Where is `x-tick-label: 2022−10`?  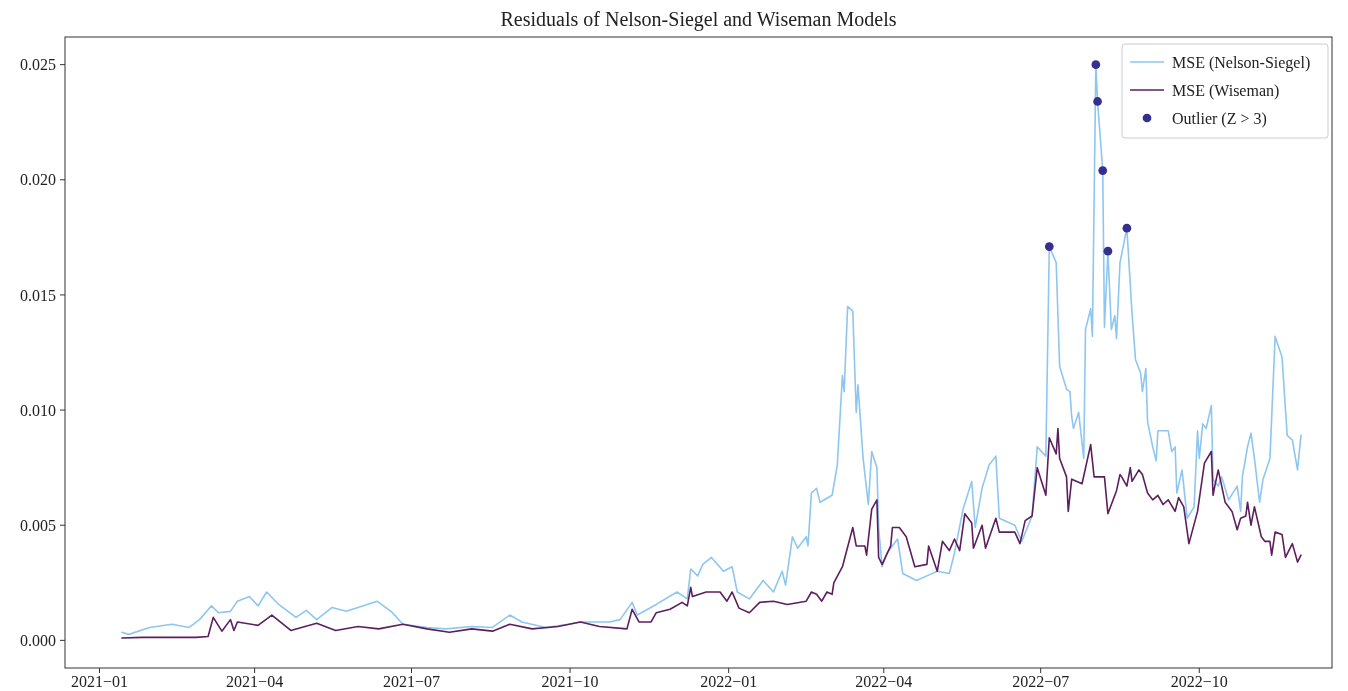 x-tick-label: 2022−10 is located at coordinates (1199, 681).